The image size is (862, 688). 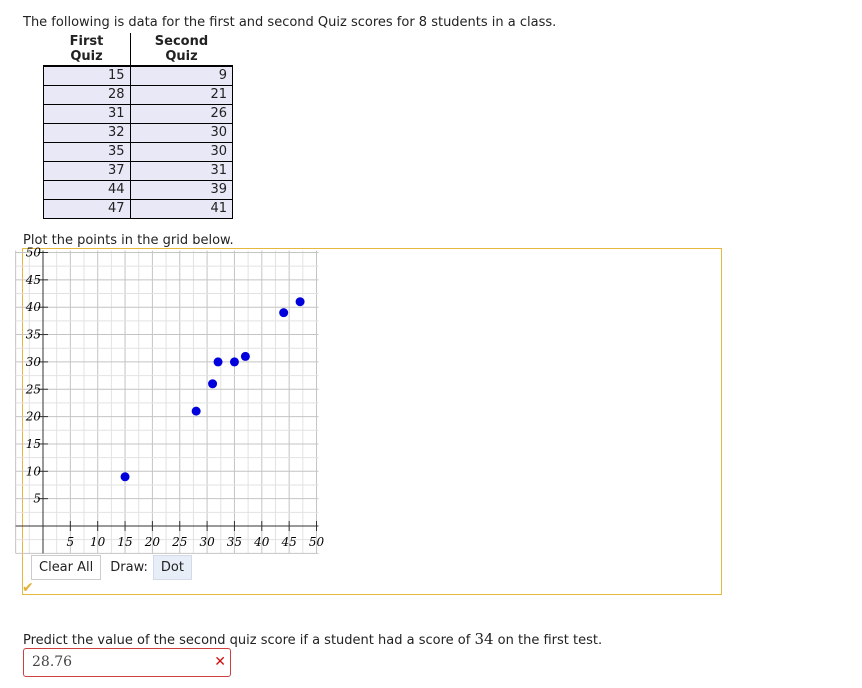 I want to click on graph-toolbar: Clear All Draw: Dot, so click(x=113, y=567).